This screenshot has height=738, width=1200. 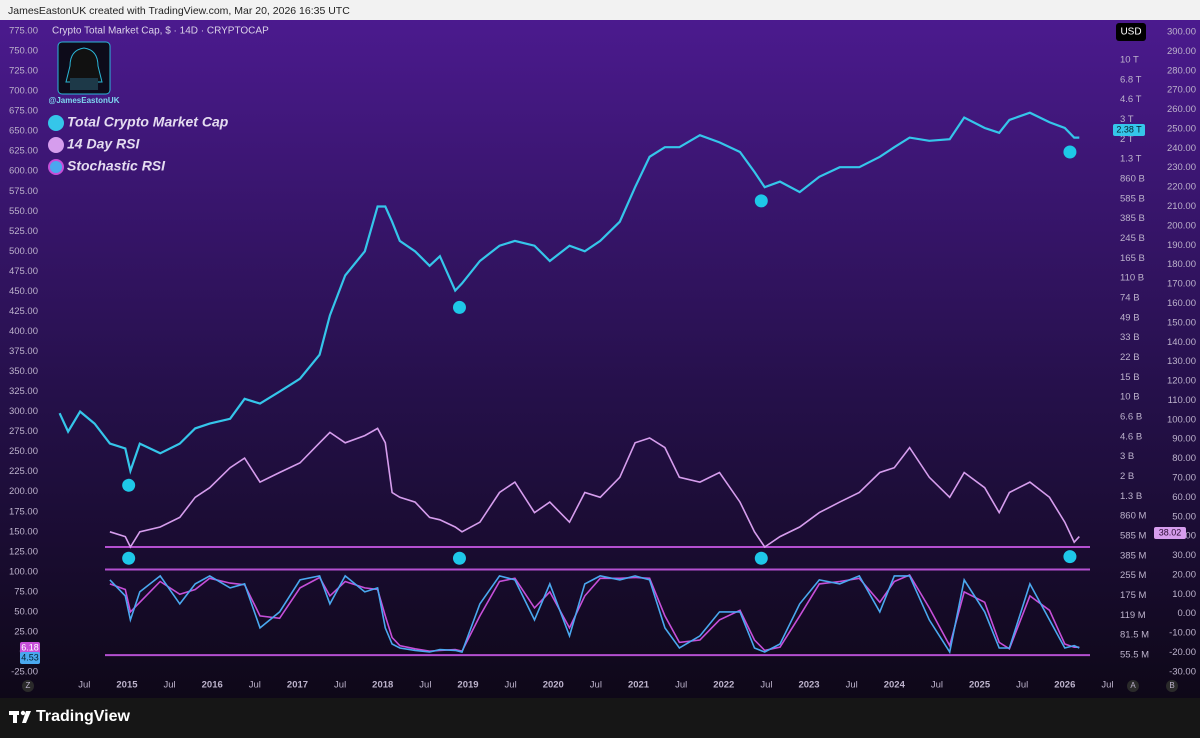 I want to click on x-tick-label: 2015, so click(x=127, y=685).